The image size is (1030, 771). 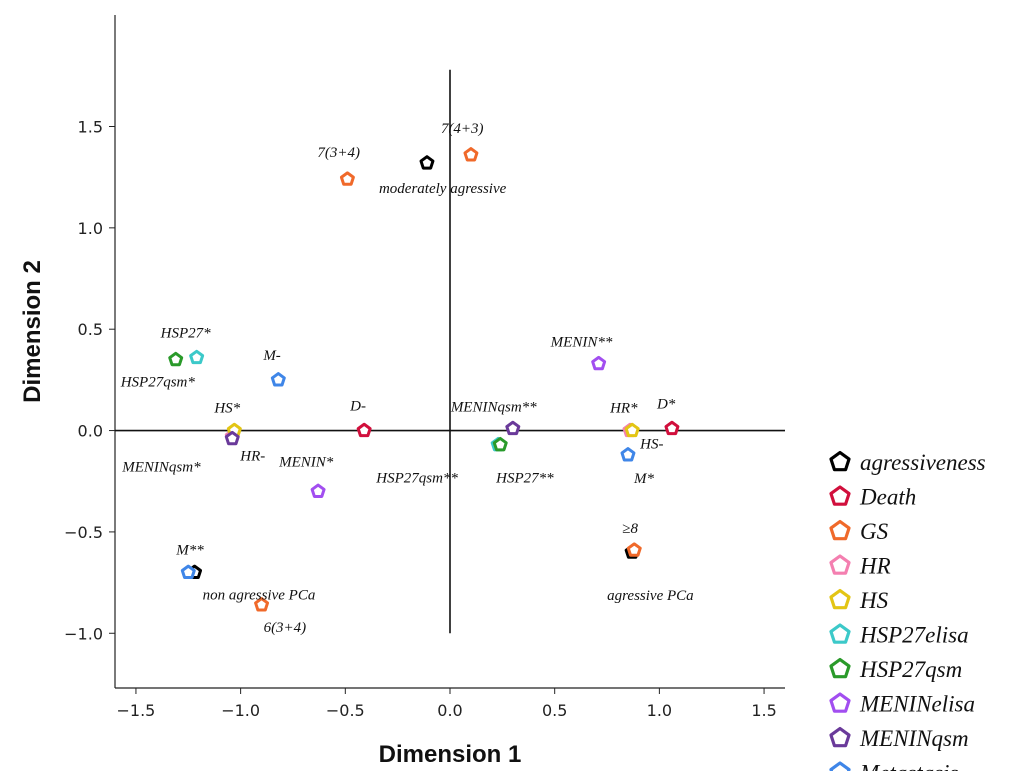 What do you see at coordinates (840, 530) in the screenshot?
I see `legend-marker-gs` at bounding box center [840, 530].